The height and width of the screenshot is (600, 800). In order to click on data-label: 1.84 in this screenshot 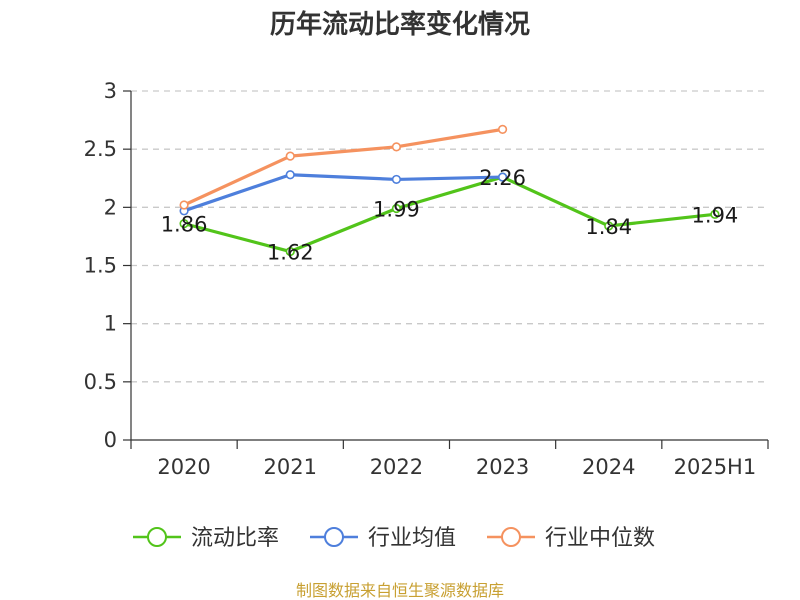, I will do `click(608, 227)`.